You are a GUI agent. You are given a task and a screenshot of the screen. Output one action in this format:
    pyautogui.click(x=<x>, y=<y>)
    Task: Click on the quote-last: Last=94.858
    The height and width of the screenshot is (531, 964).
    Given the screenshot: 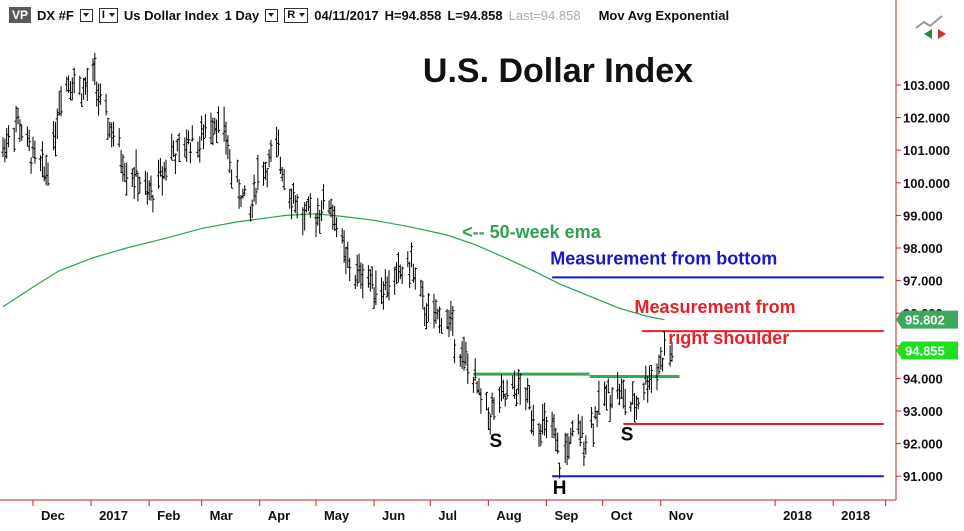 What is the action you would take?
    pyautogui.click(x=544, y=15)
    